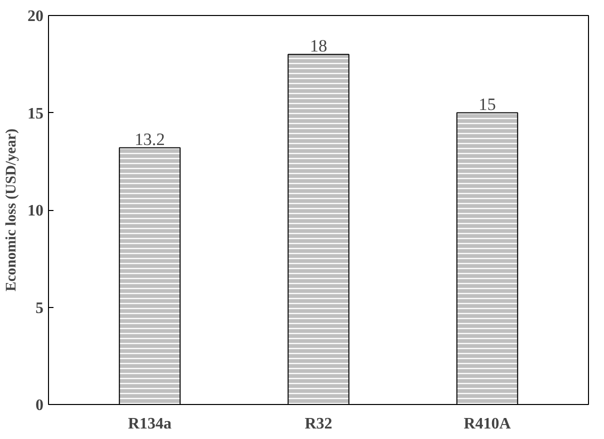 The height and width of the screenshot is (439, 604). What do you see at coordinates (40, 308) in the screenshot?
I see `y-tick-label: 5` at bounding box center [40, 308].